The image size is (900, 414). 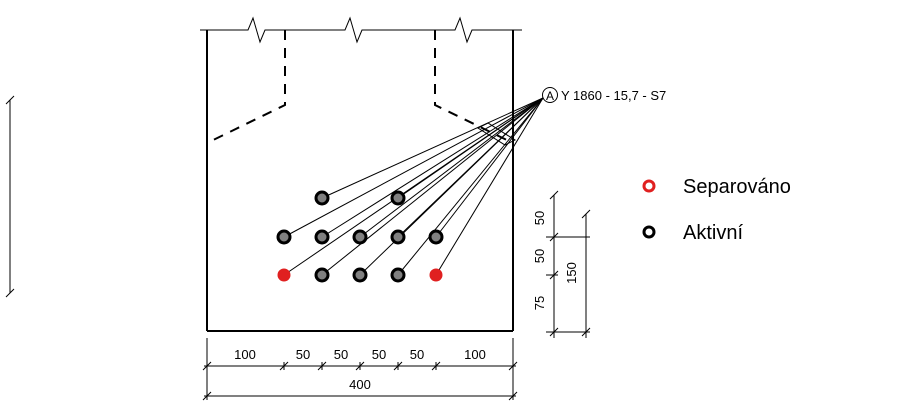 I want to click on side-dimension-chain, so click(x=568, y=264).